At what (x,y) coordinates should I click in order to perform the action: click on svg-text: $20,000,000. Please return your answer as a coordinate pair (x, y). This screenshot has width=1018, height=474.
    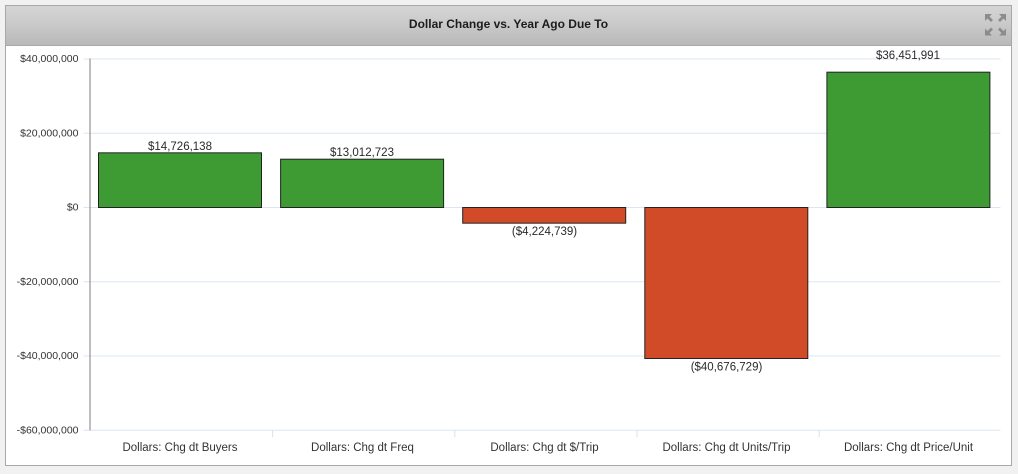
    Looking at the image, I should click on (49, 133).